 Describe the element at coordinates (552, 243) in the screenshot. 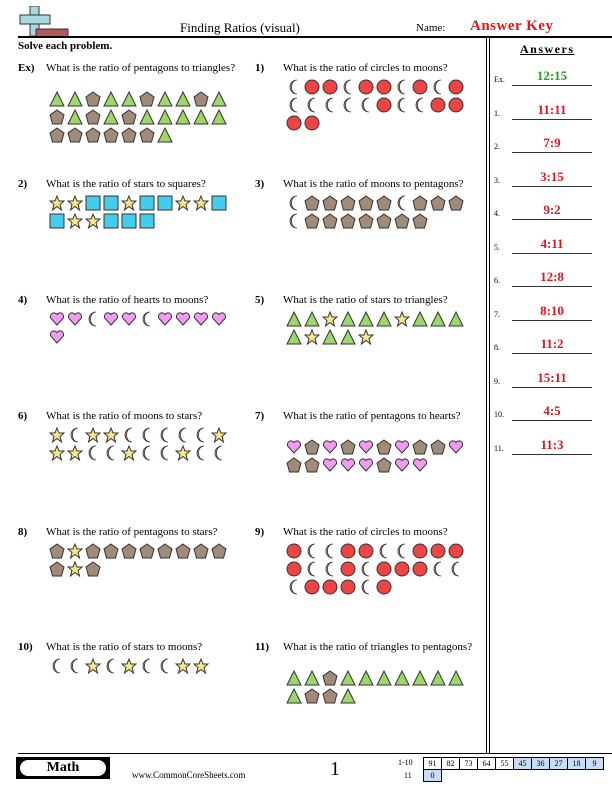

I see `answer-value: 4:11` at that location.